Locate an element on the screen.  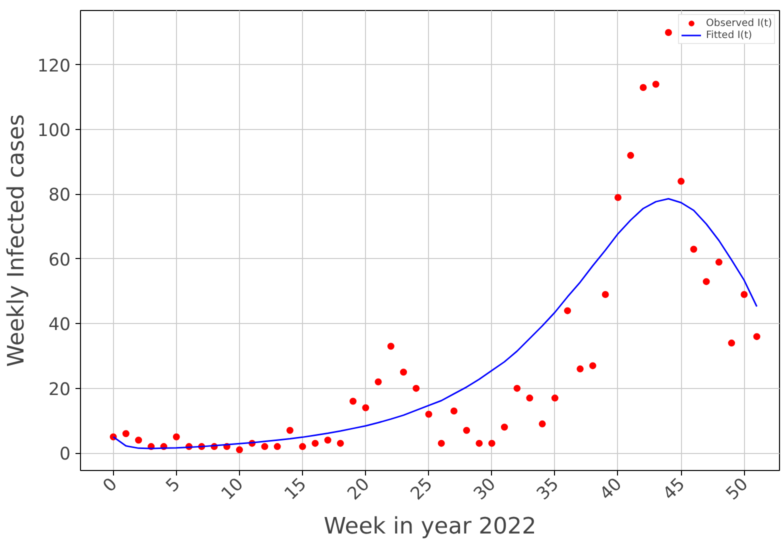
x-tick-label: 5 is located at coordinates (173, 485).